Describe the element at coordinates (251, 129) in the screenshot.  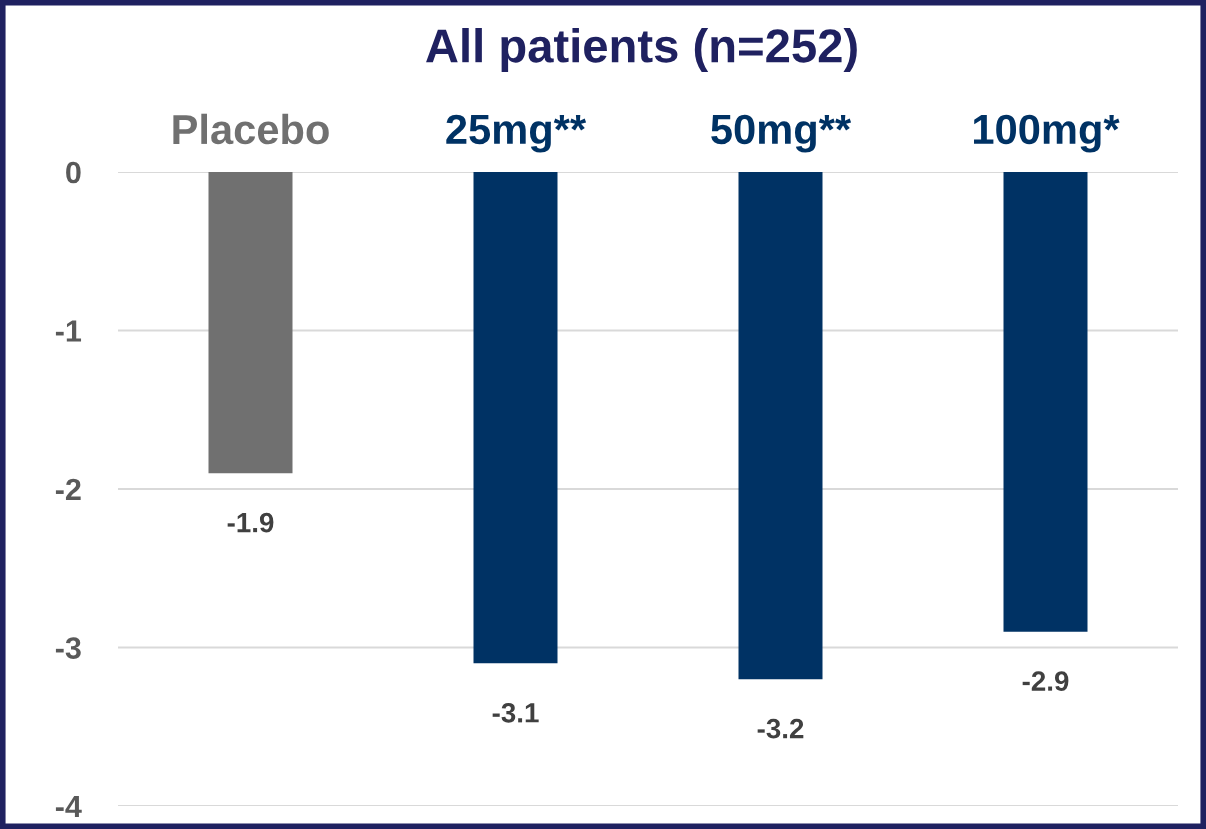
I see `x-tick-label: Placebo` at that location.